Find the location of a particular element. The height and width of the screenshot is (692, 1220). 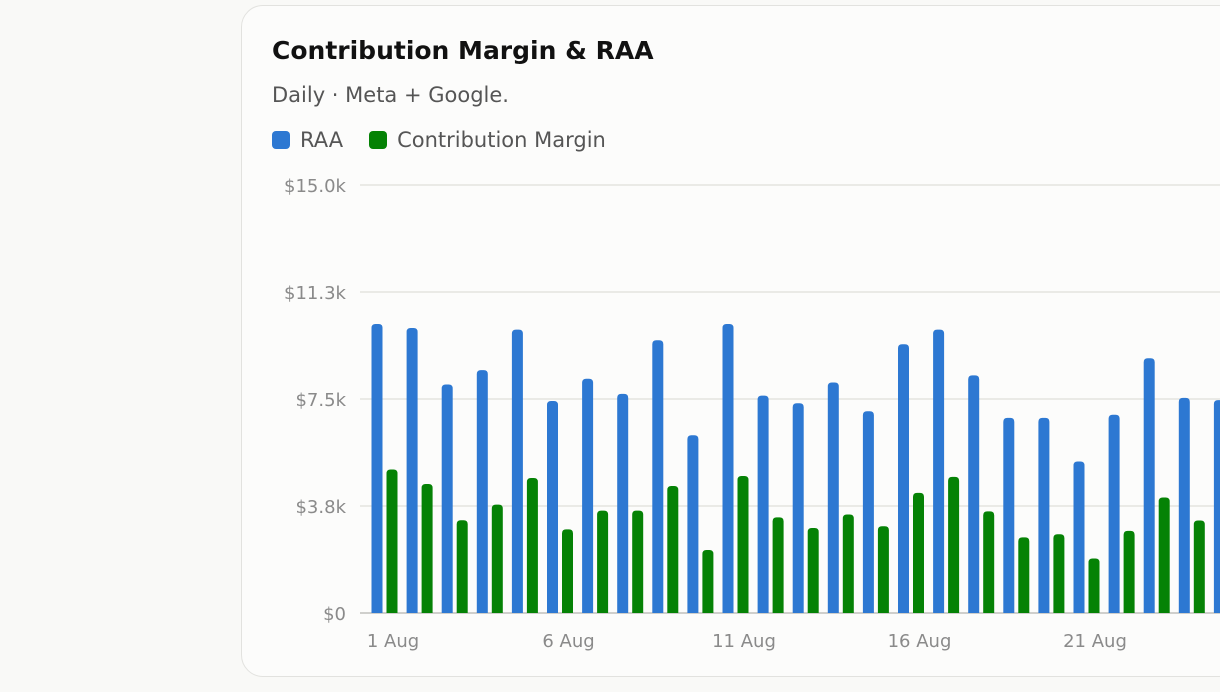

legend-item-raa: RAA is located at coordinates (307, 140).